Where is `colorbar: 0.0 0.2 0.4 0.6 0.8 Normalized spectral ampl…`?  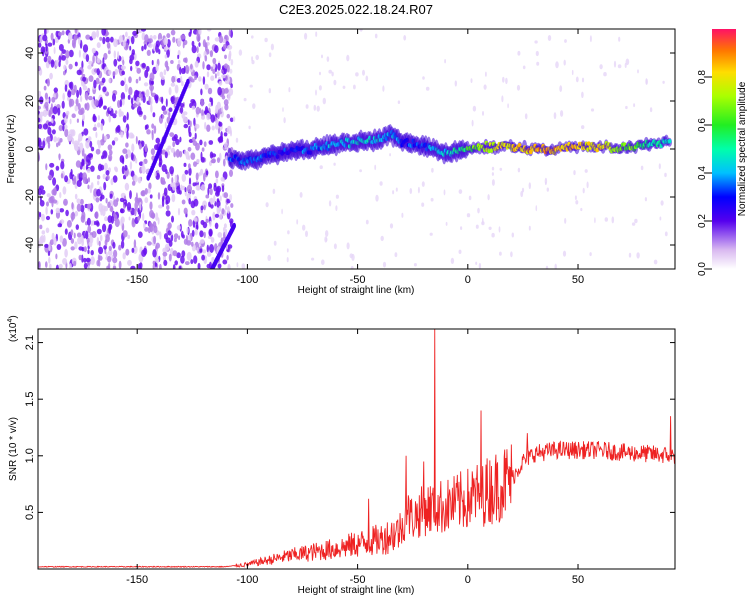
colorbar: 0.0 0.2 0.4 0.6 0.8 Normalized spectral ampl… is located at coordinates (722, 152).